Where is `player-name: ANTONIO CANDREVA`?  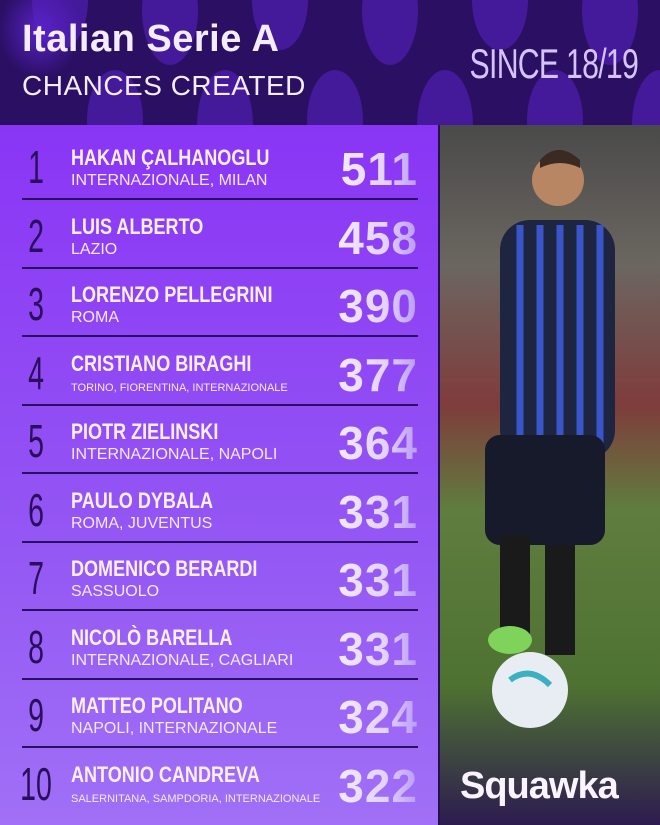 player-name: ANTONIO CANDREVA is located at coordinates (165, 774).